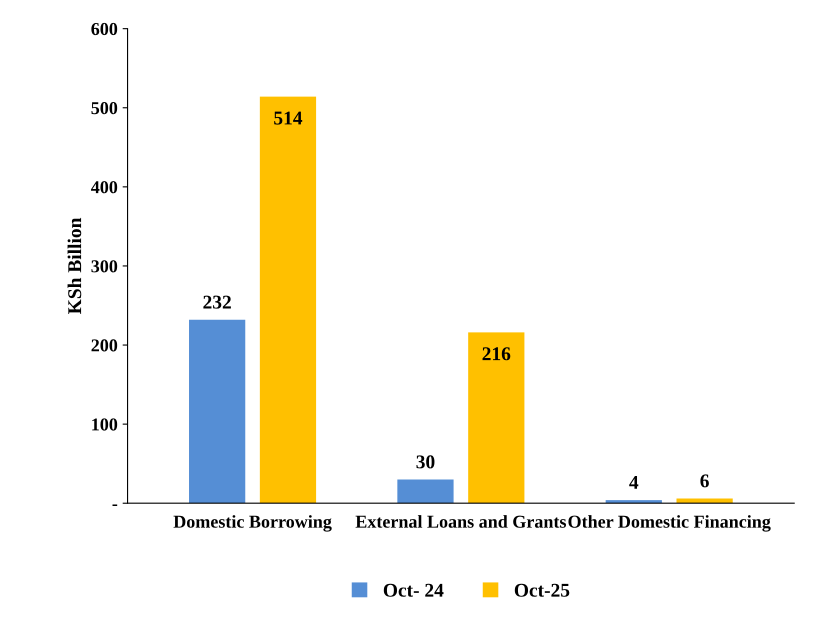  I want to click on data-label: 514, so click(288, 118).